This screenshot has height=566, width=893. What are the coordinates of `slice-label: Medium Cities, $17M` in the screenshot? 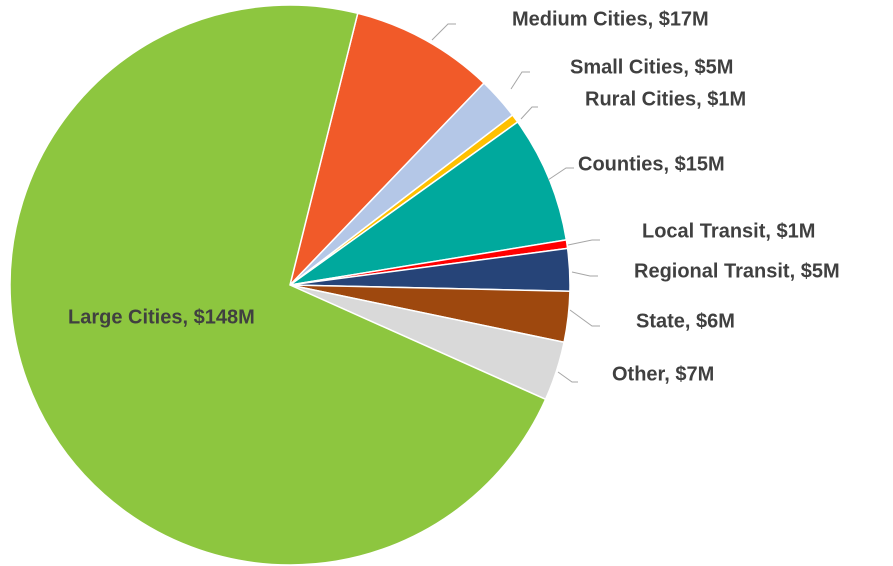 It's located at (610, 19).